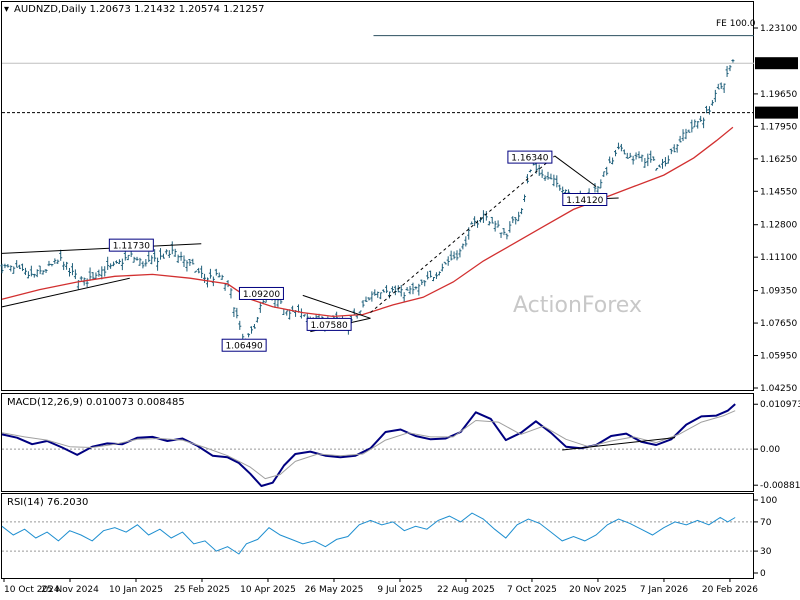 The image size is (800, 600). What do you see at coordinates (770, 450) in the screenshot?
I see `macd-y-tick-label: 0.00` at bounding box center [770, 450].